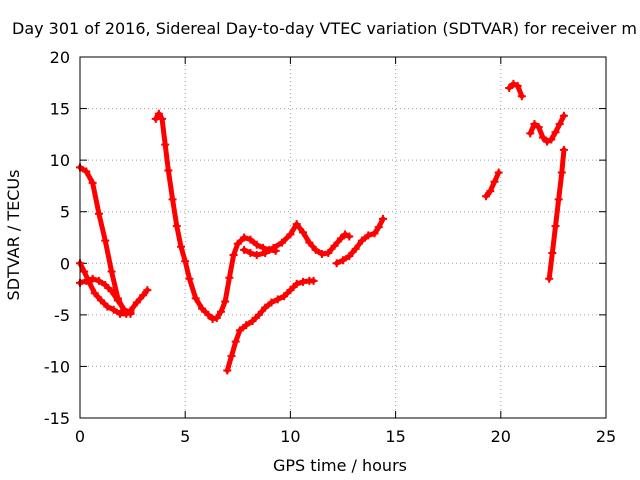 This screenshot has width=640, height=480. Describe the element at coordinates (62, 315) in the screenshot. I see `y-tick-label: -5` at that location.